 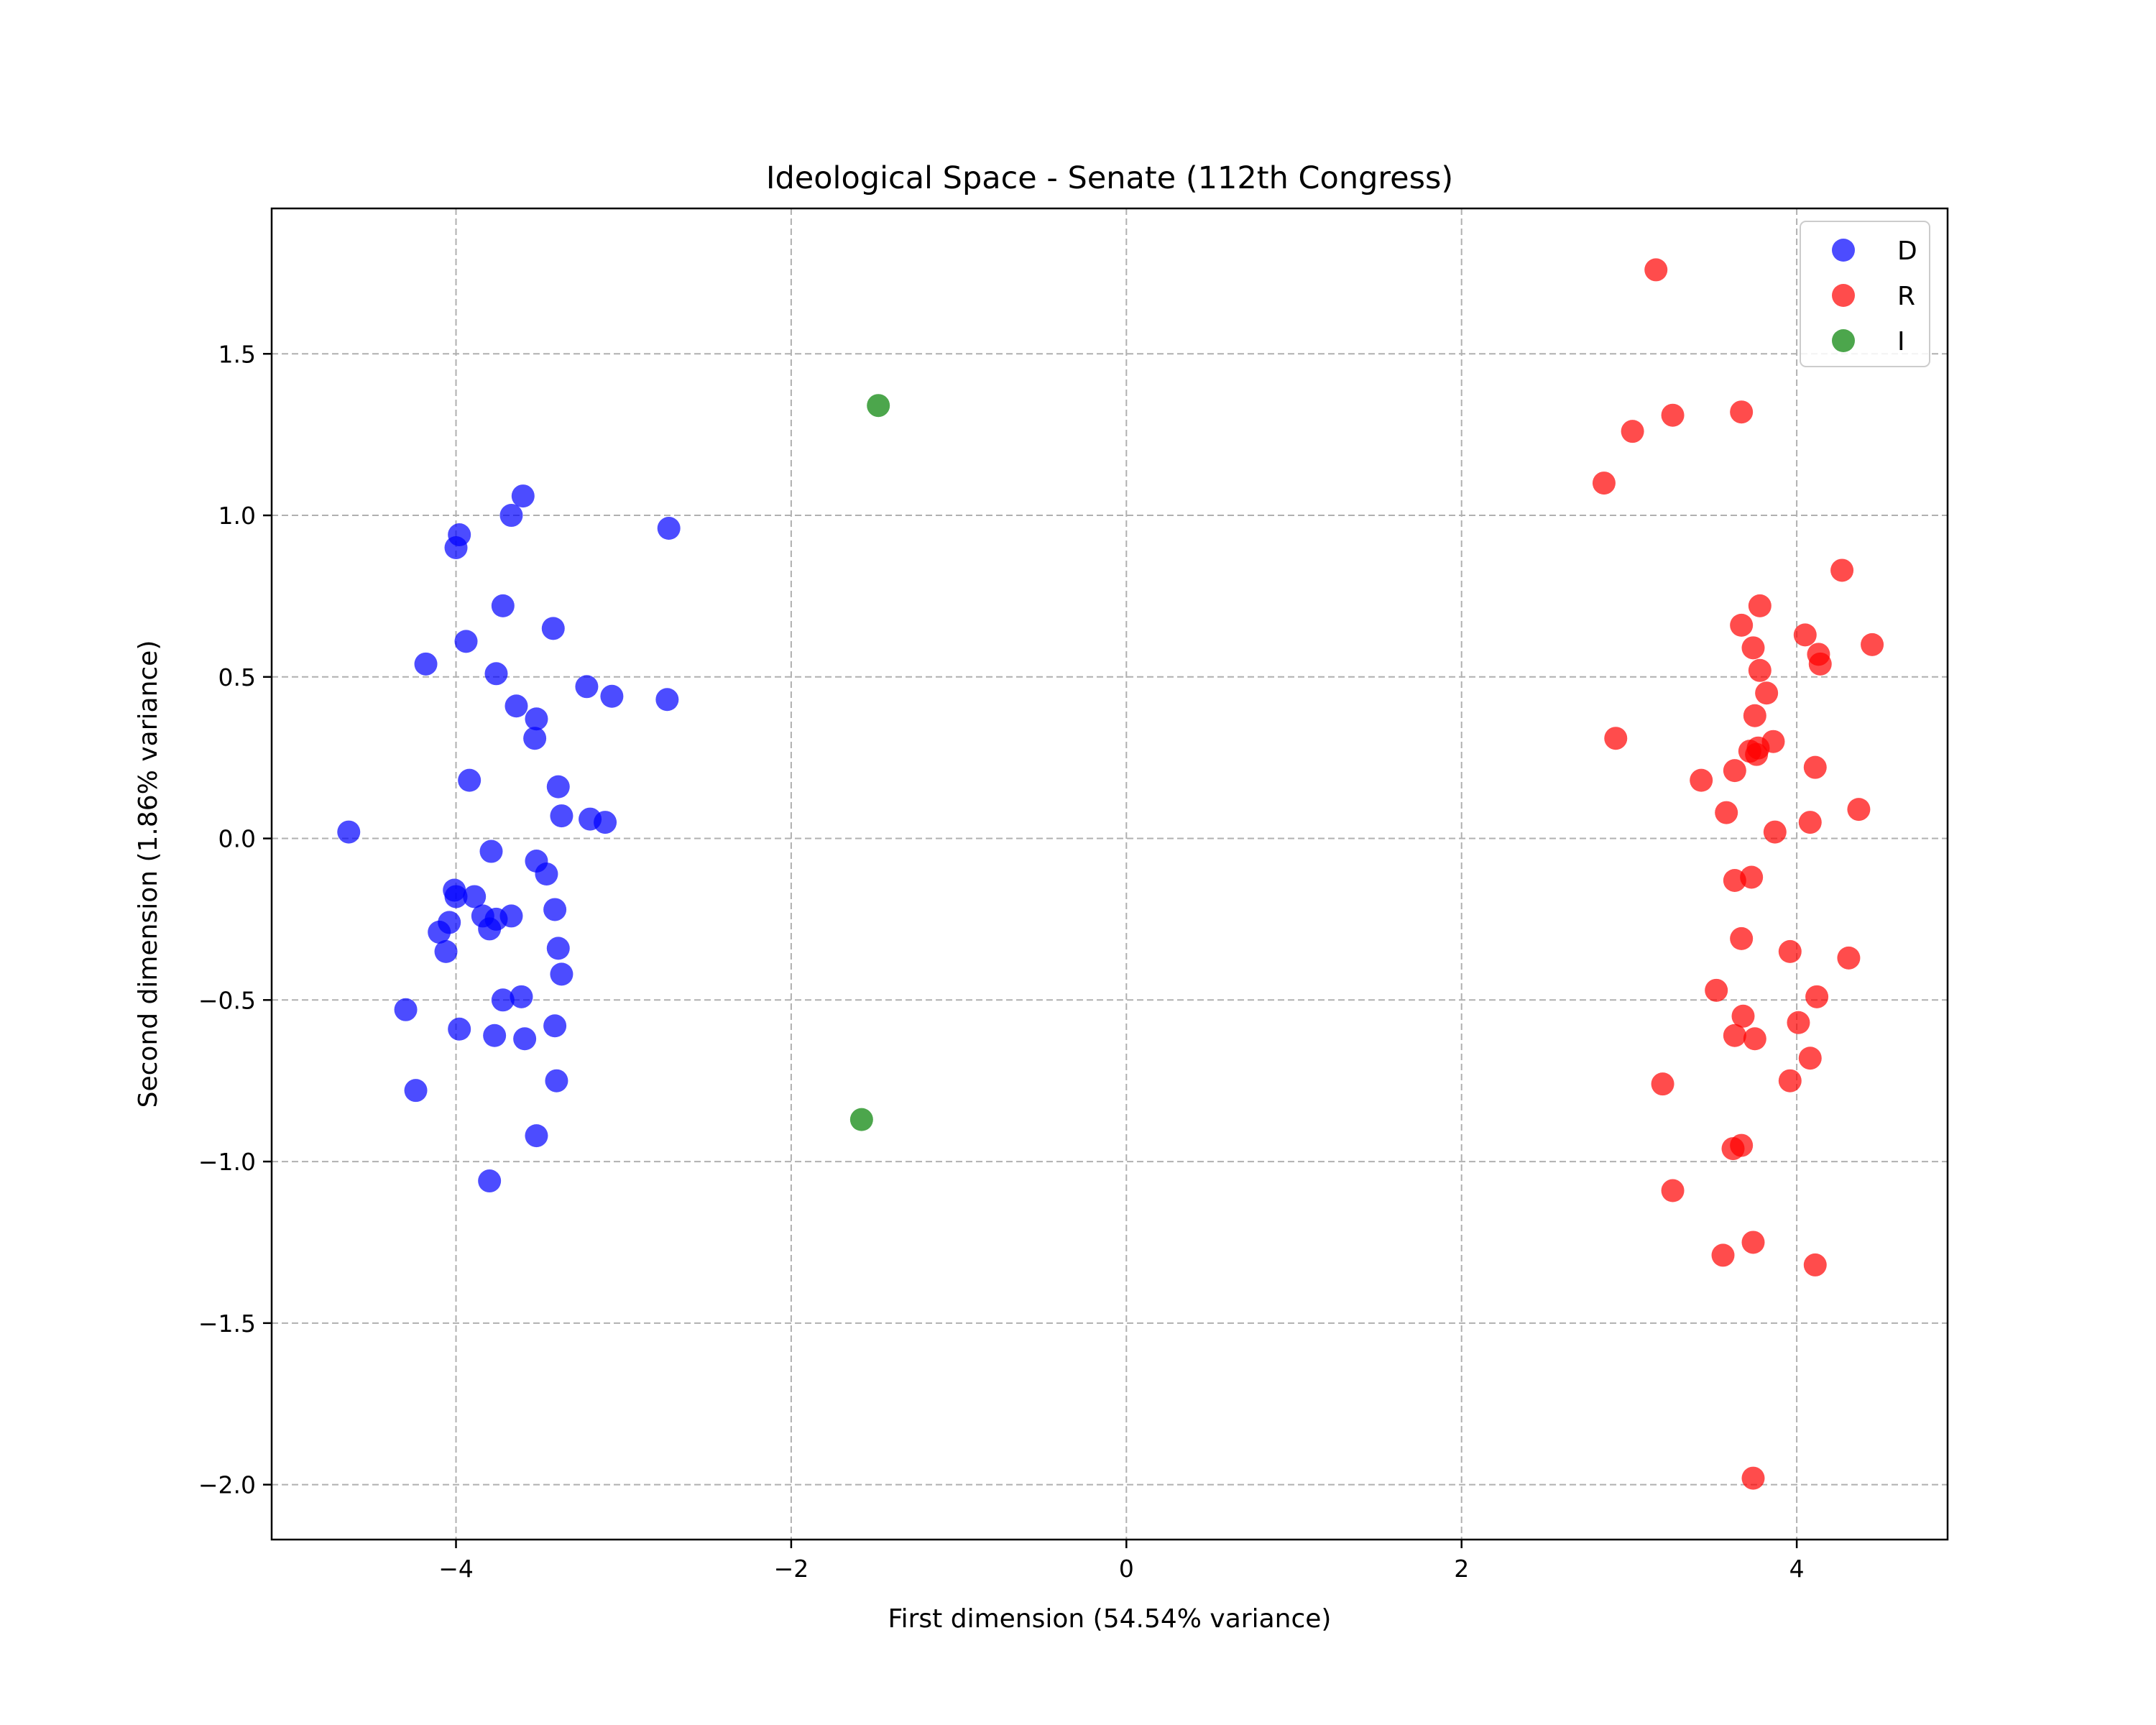 What do you see at coordinates (1738, 874) in the screenshot?
I see `series-R` at bounding box center [1738, 874].